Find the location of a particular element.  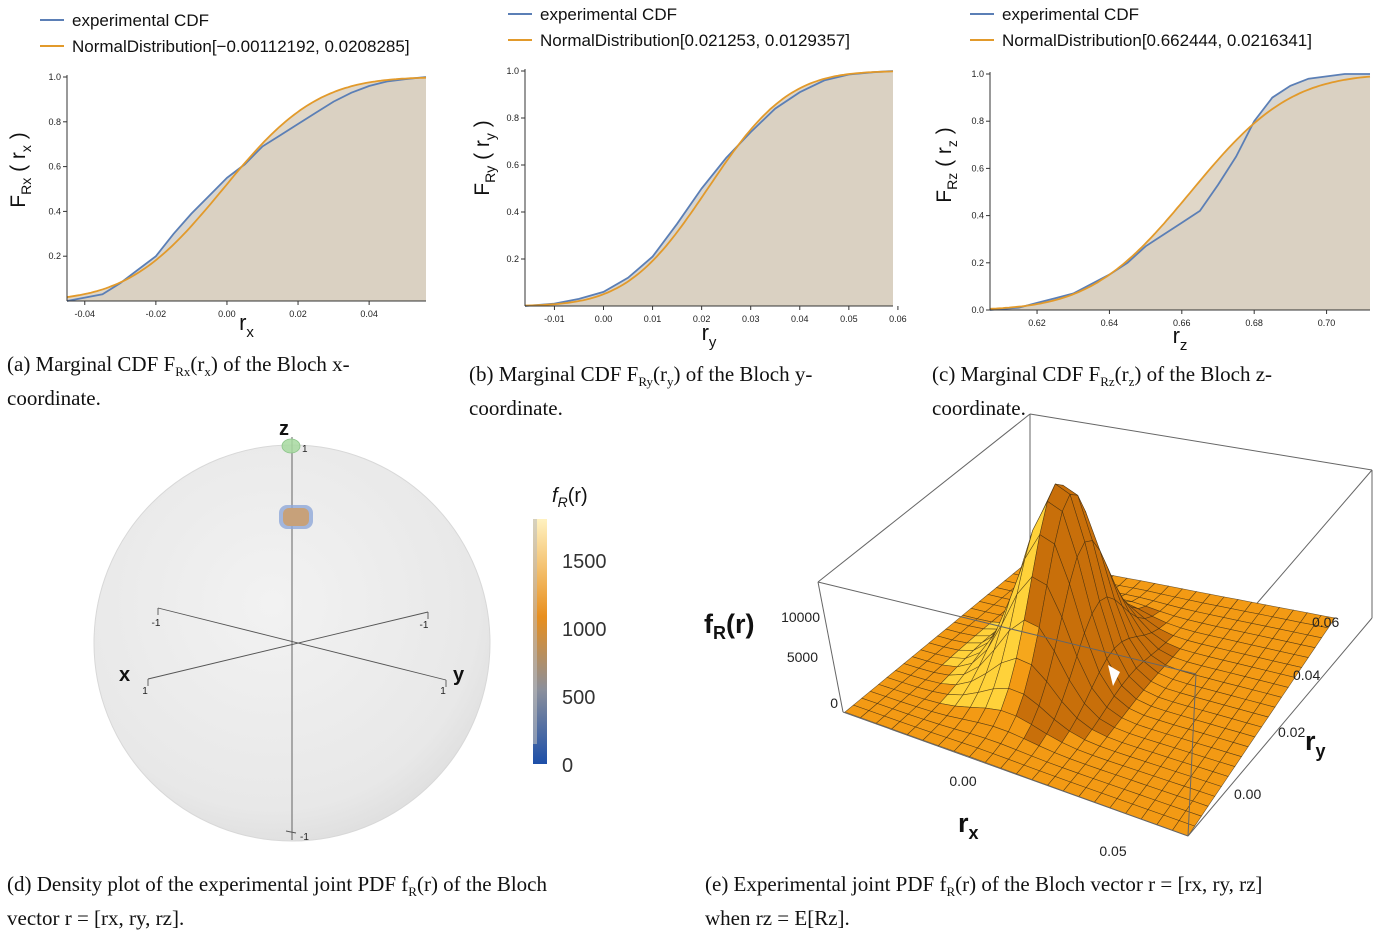

y-pos-tick-label: 1 is located at coordinates (443, 691).